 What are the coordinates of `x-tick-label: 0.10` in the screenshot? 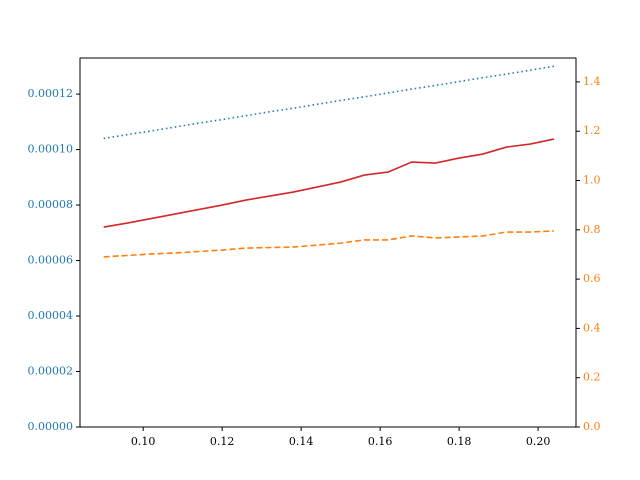 It's located at (143, 441).